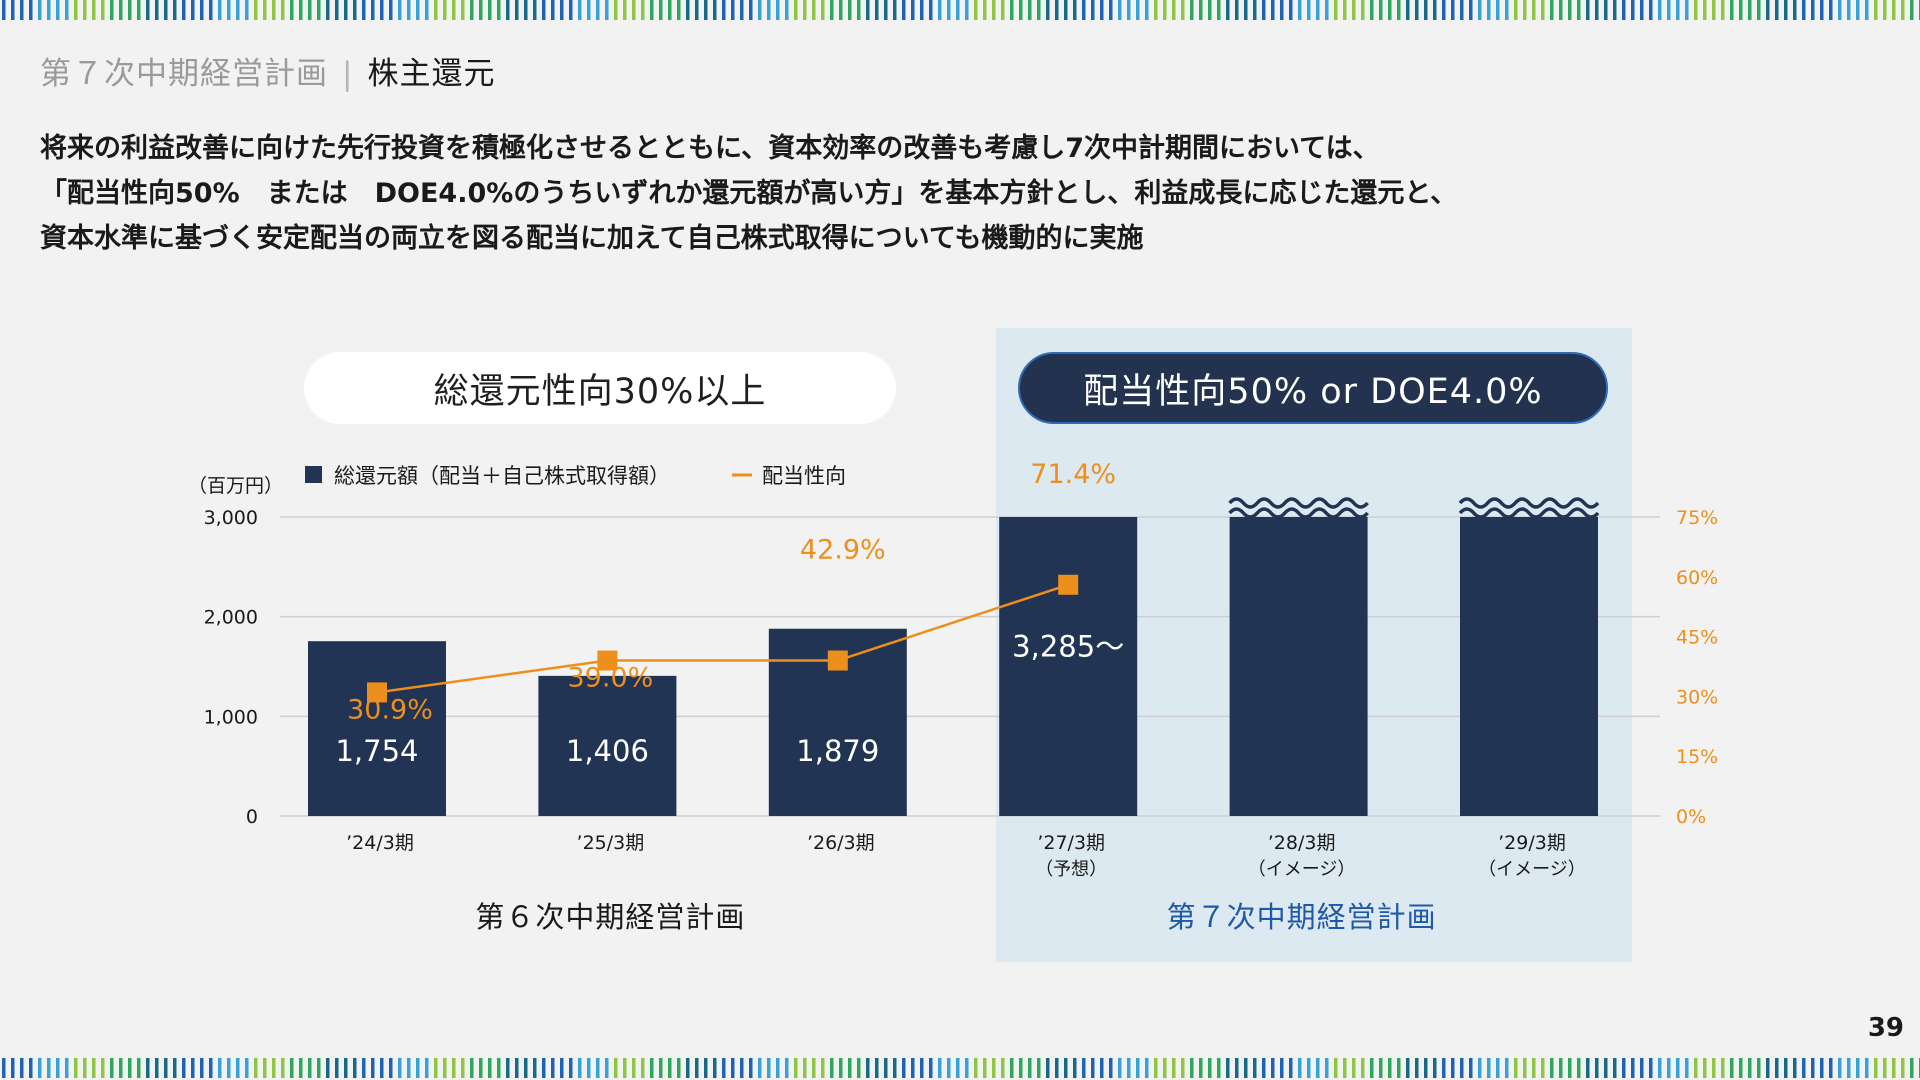  What do you see at coordinates (722, 638) in the screenshot?
I see `payout-ratio-line` at bounding box center [722, 638].